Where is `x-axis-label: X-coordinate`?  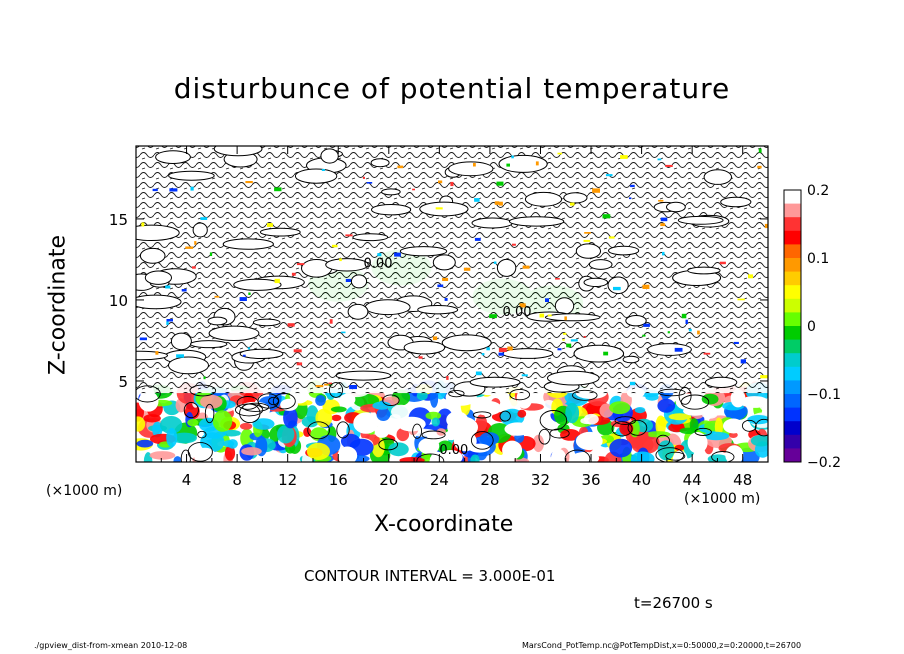 x-axis-label: X-coordinate is located at coordinates (444, 524).